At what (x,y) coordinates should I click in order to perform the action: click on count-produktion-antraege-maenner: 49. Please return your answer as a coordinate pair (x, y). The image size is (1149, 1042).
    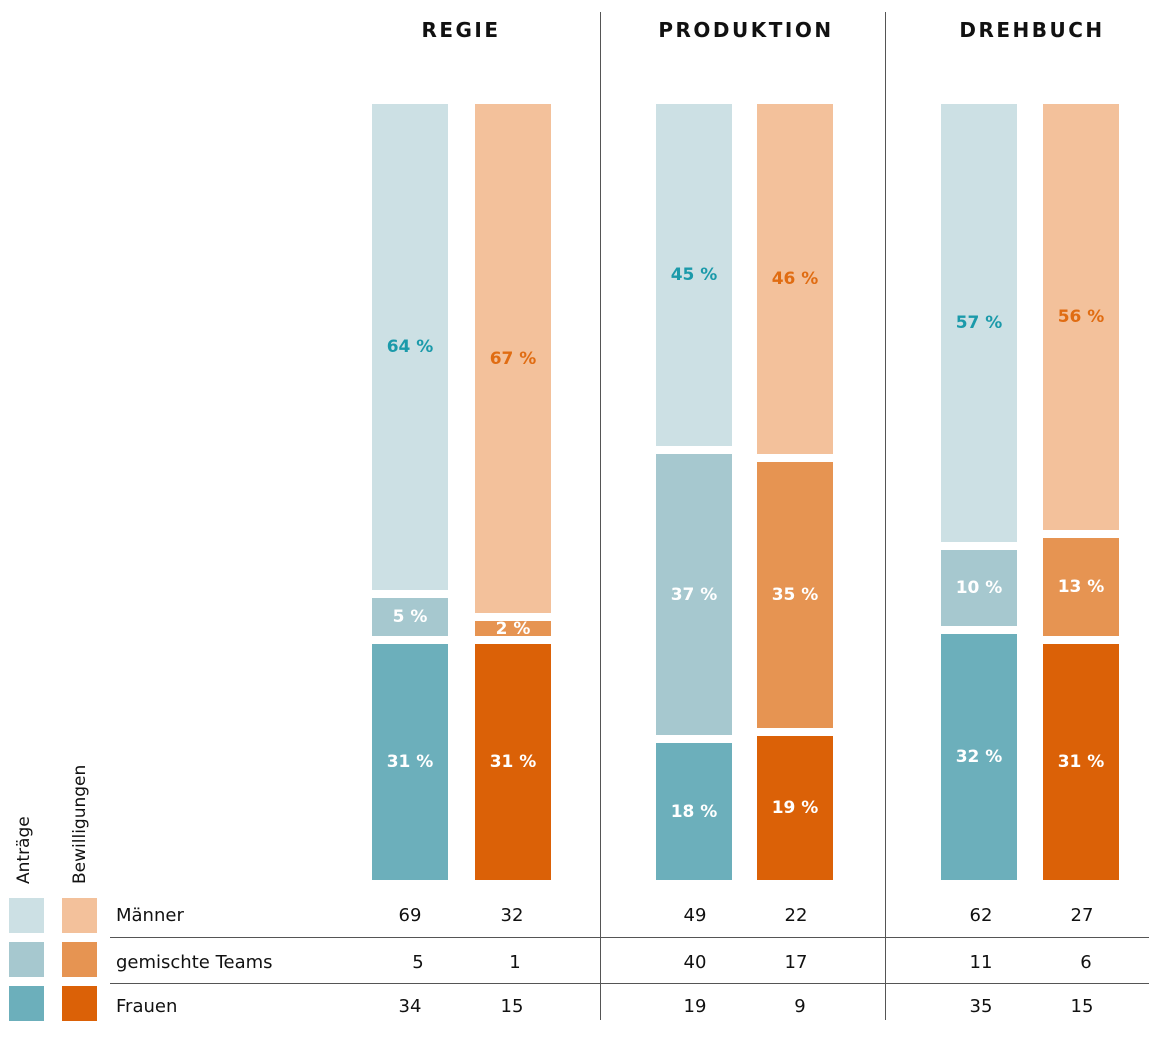
    Looking at the image, I should click on (695, 915).